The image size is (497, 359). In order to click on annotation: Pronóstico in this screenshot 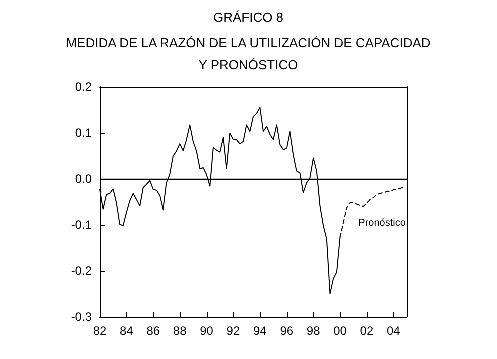, I will do `click(382, 224)`.